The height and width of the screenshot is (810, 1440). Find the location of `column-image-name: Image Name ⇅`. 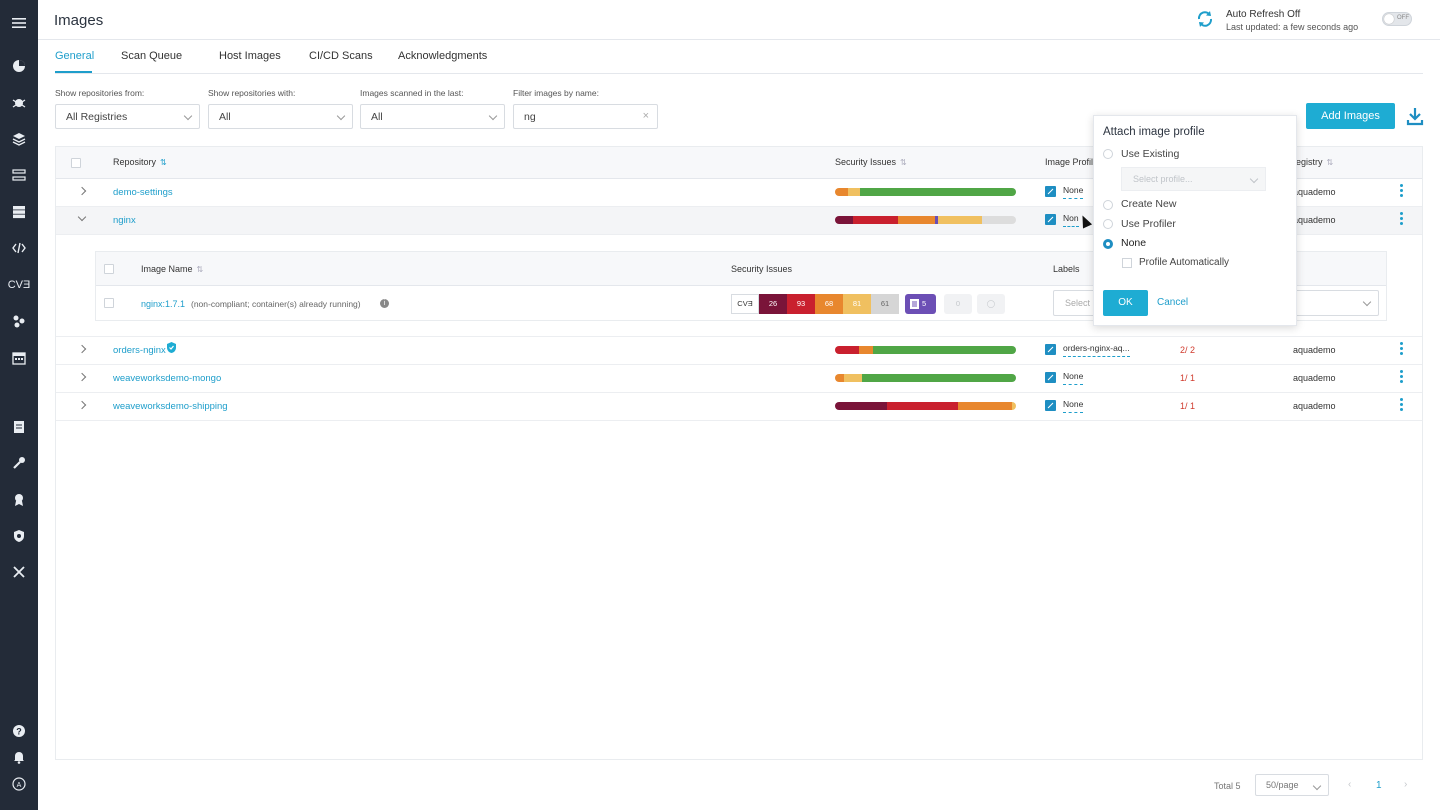

column-image-name: Image Name ⇅ is located at coordinates (172, 269).